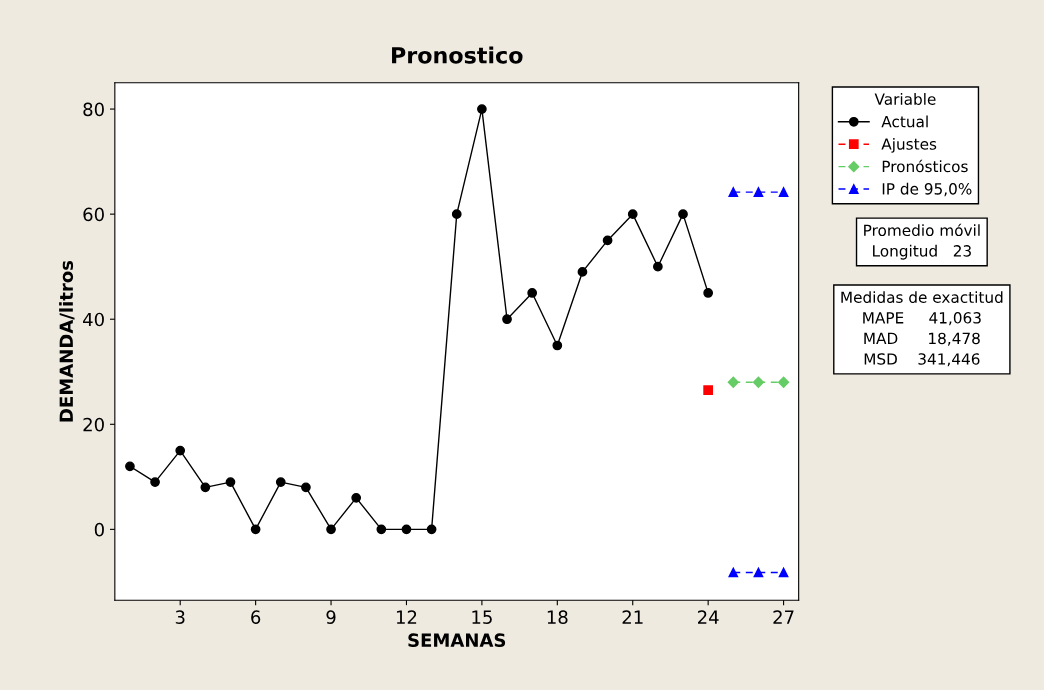 This screenshot has width=1044, height=690. I want to click on y-tick-label: 0, so click(99, 529).